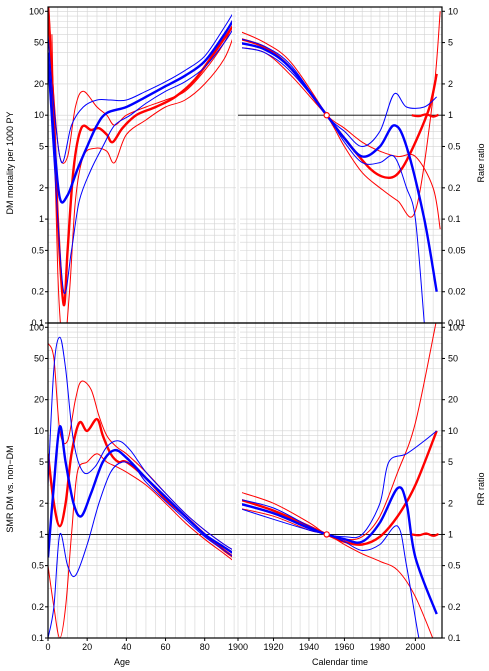 This screenshot has height=671, width=489. Describe the element at coordinates (122, 662) in the screenshot. I see `x-label-age: Age` at that location.